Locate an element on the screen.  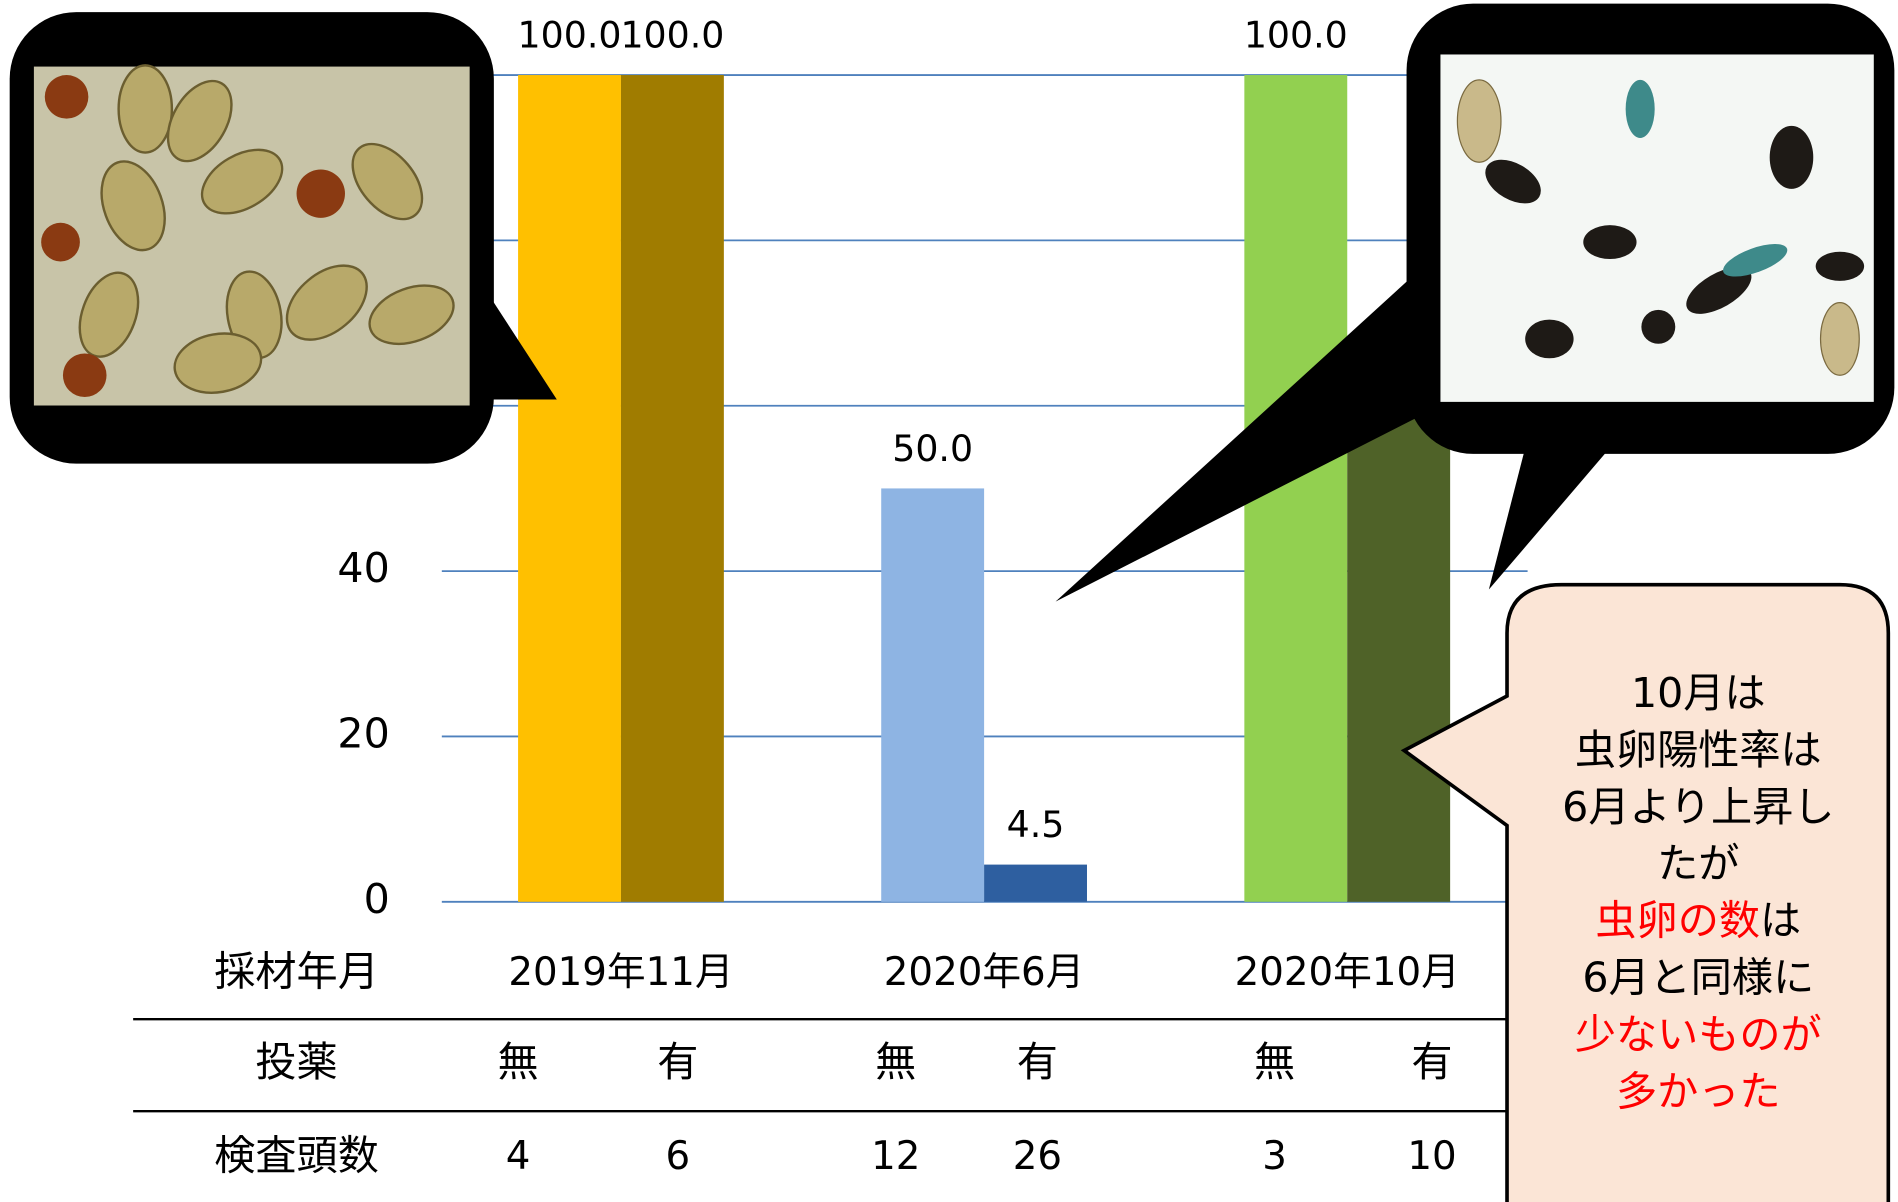
x-tick-label: 2020年10月 is located at coordinates (1347, 972).